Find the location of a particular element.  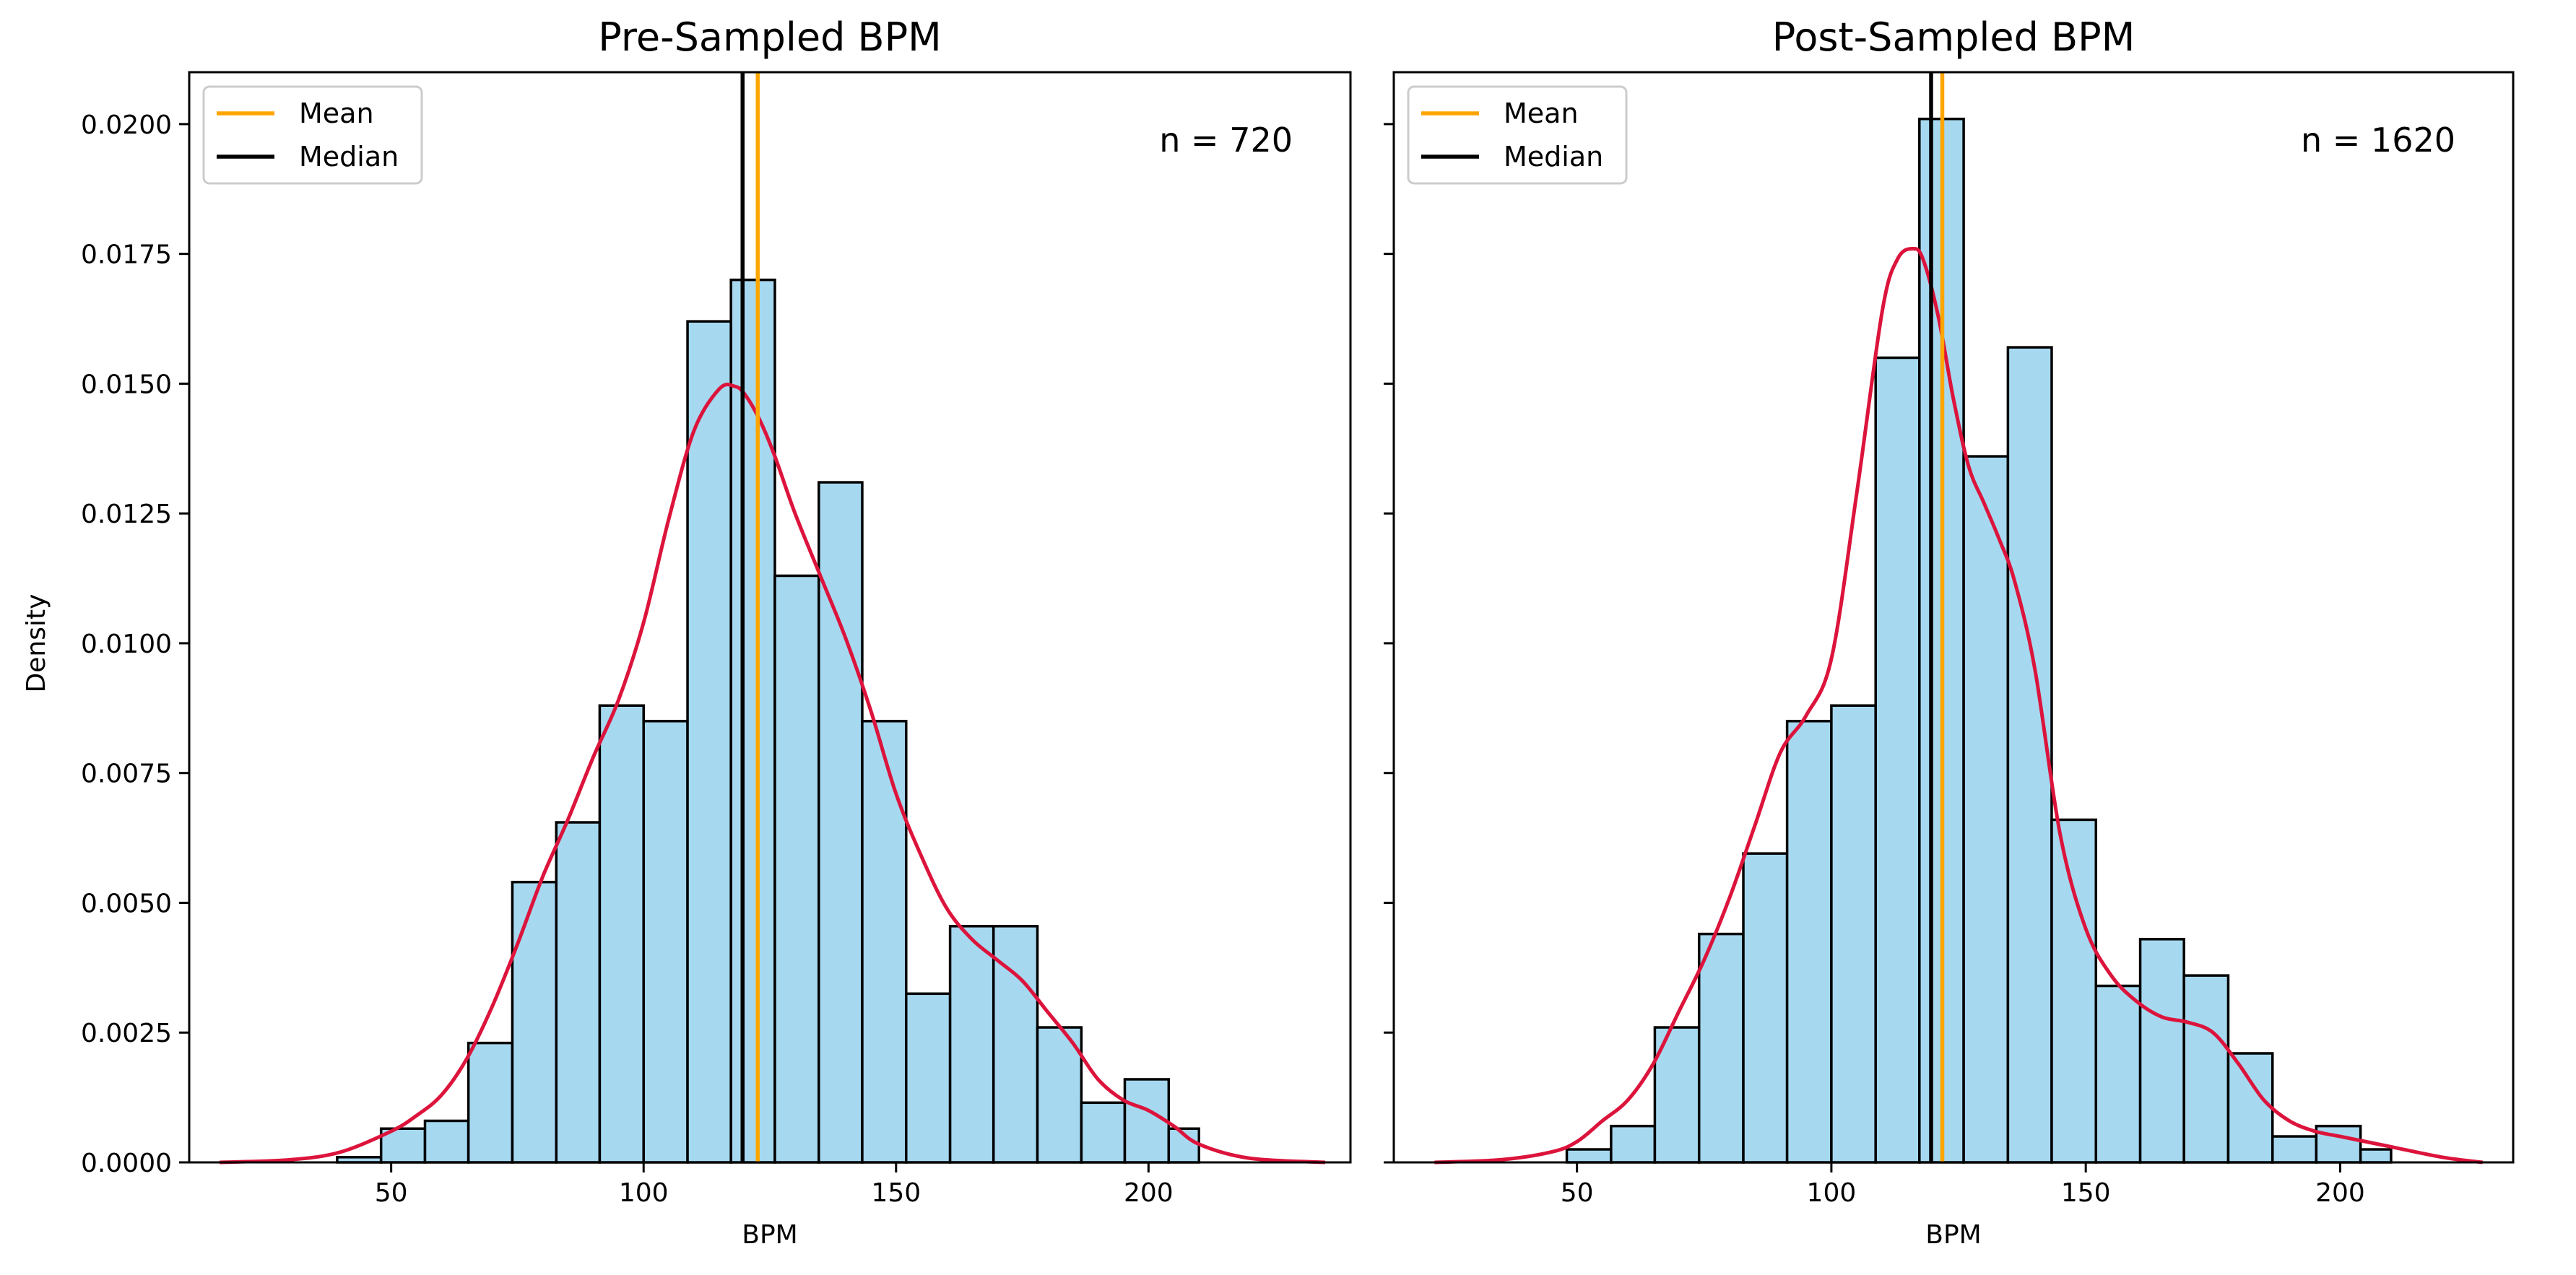

sample-size-annotation: n = 1620 is located at coordinates (2378, 140).